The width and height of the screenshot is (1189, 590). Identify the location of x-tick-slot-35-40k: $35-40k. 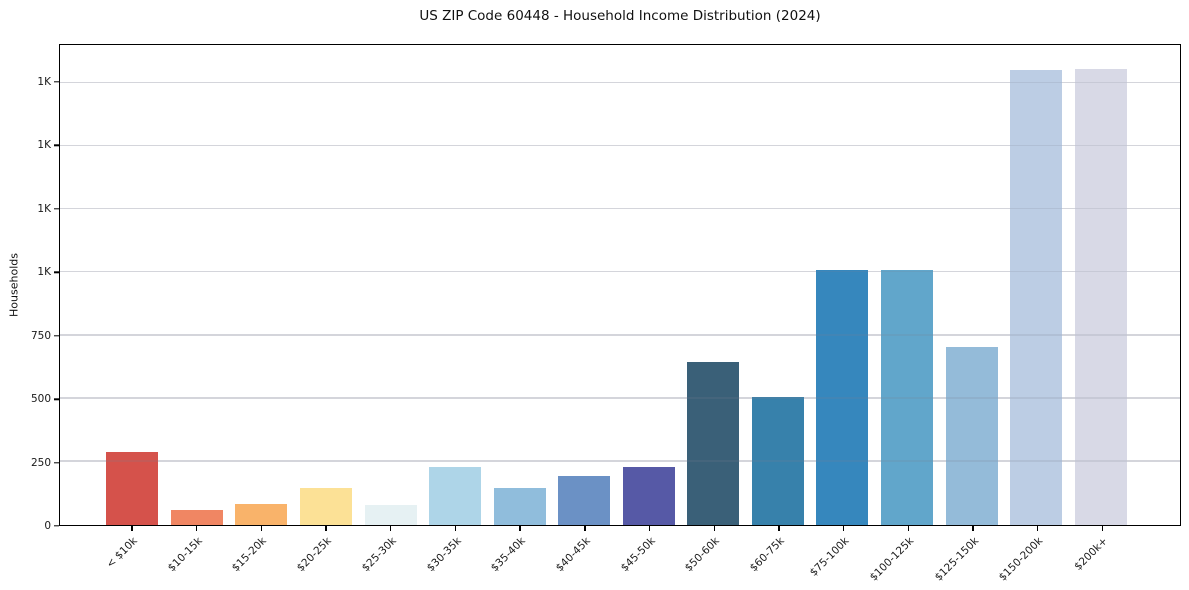
(519, 558).